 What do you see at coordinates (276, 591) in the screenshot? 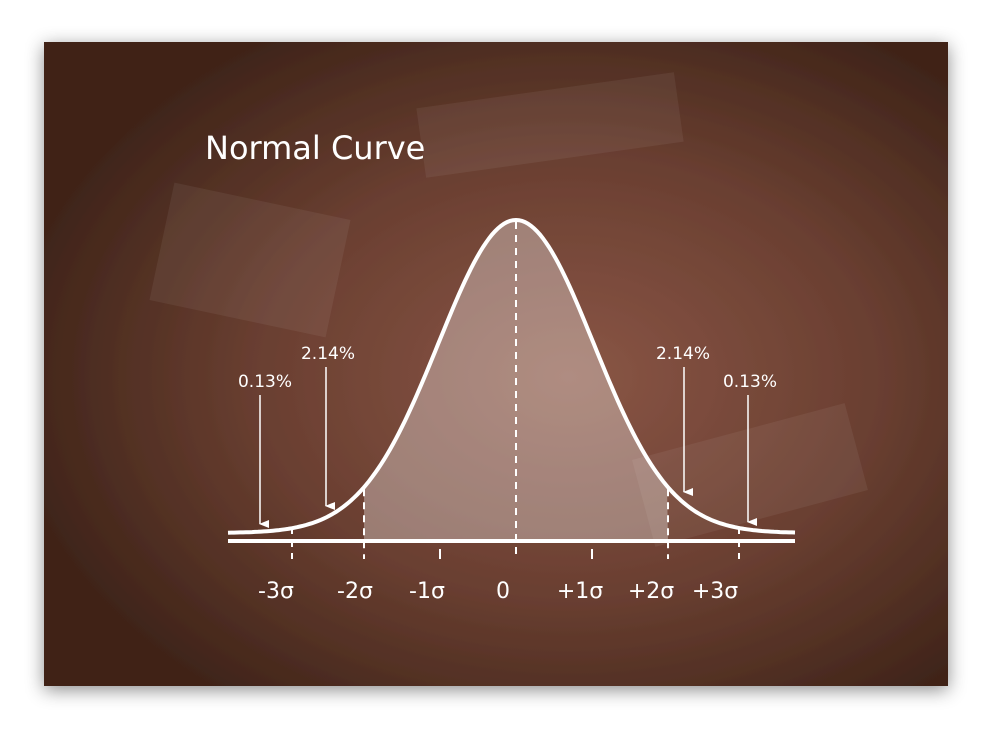
I see `axis-label: -3σ` at bounding box center [276, 591].